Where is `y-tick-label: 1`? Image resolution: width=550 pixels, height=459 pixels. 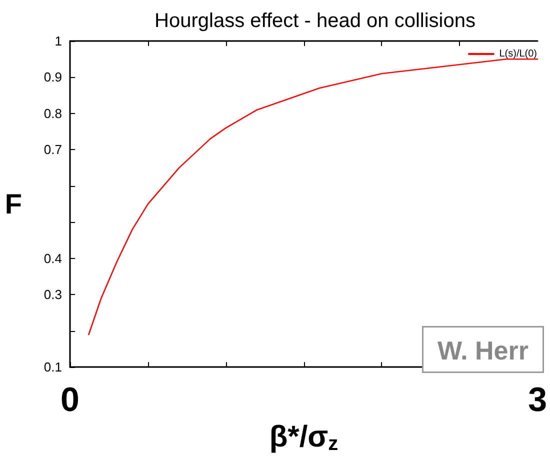 y-tick-label: 1 is located at coordinates (58, 41).